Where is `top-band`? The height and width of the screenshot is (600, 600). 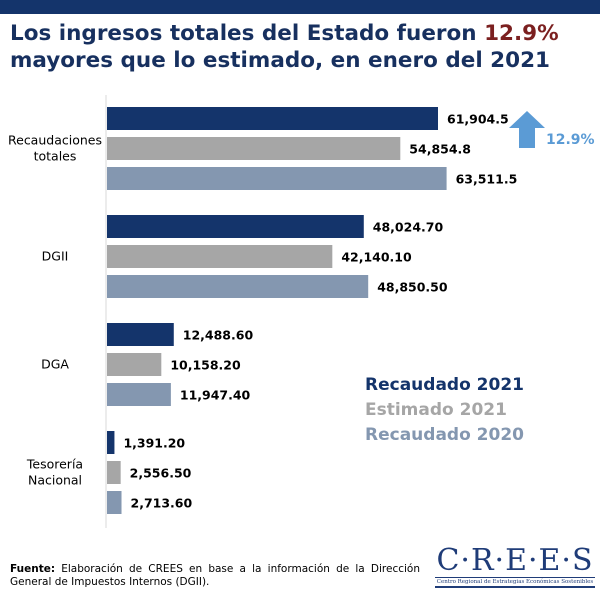 top-band is located at coordinates (300, 7).